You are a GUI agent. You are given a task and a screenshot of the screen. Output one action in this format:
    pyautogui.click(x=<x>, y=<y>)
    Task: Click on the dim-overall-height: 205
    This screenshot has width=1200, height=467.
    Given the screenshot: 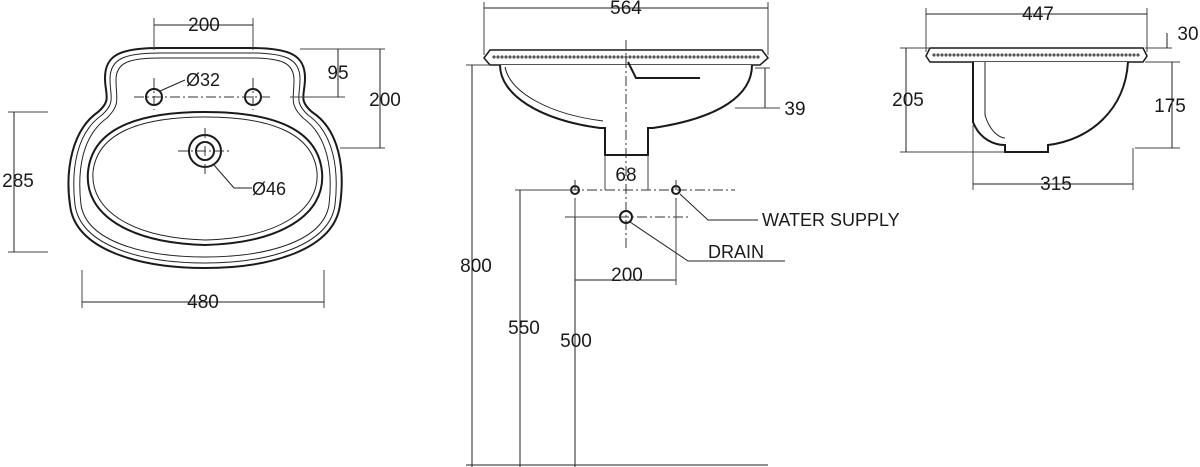 What is the action you would take?
    pyautogui.click(x=908, y=100)
    